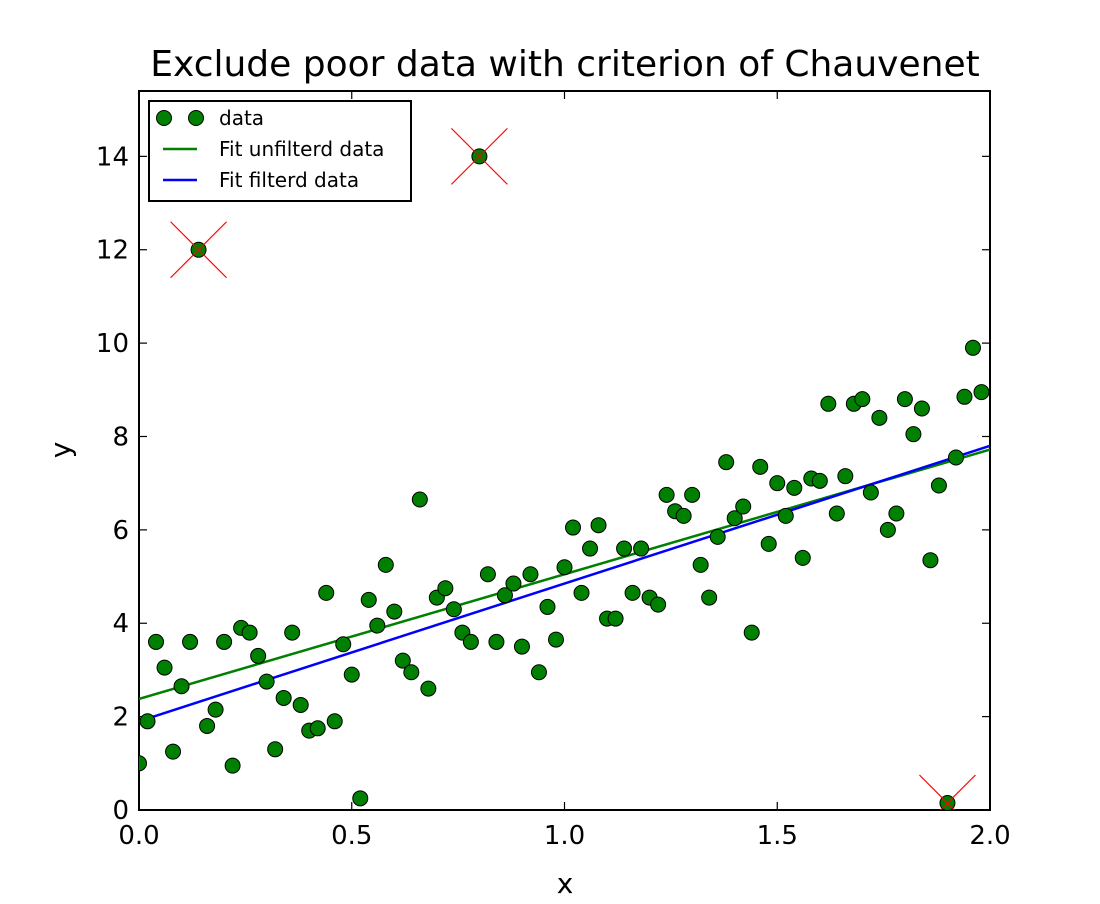  What do you see at coordinates (989, 836) in the screenshot?
I see `x-tick-label: 2.0` at bounding box center [989, 836].